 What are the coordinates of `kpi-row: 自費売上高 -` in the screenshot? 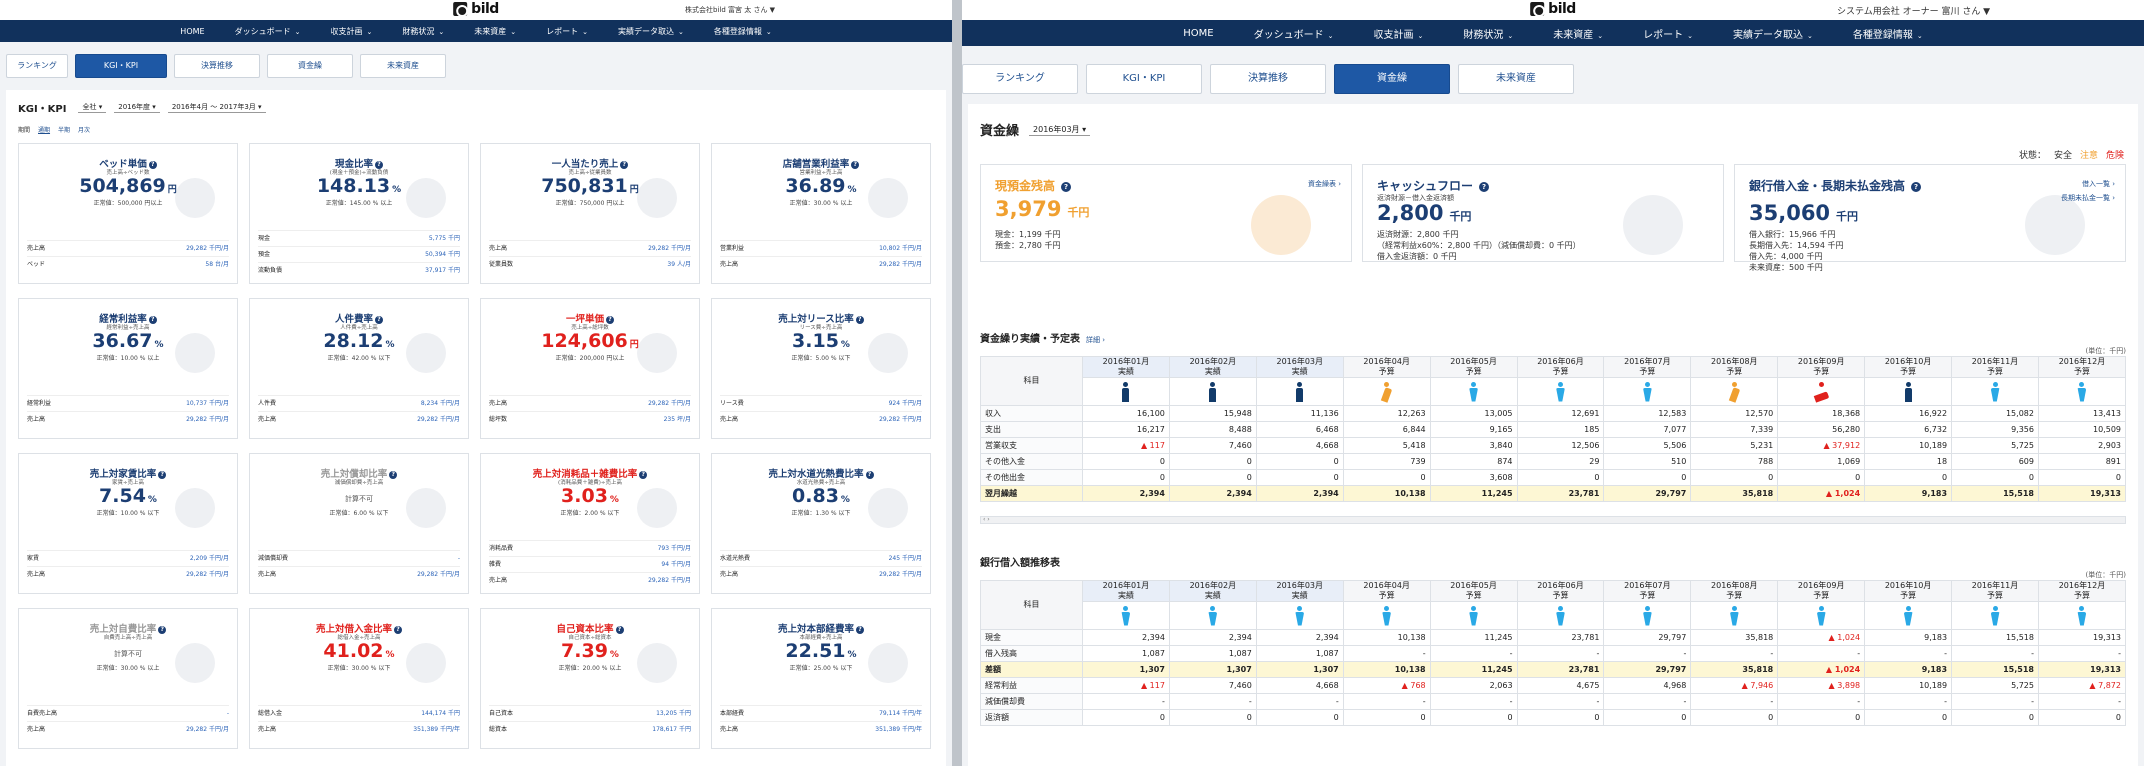 It's located at (128, 713).